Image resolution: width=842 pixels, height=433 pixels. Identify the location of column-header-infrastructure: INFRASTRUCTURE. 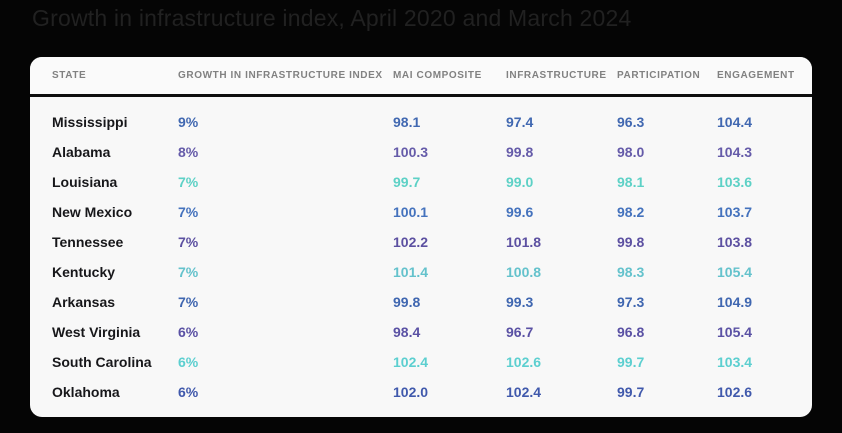
(556, 75).